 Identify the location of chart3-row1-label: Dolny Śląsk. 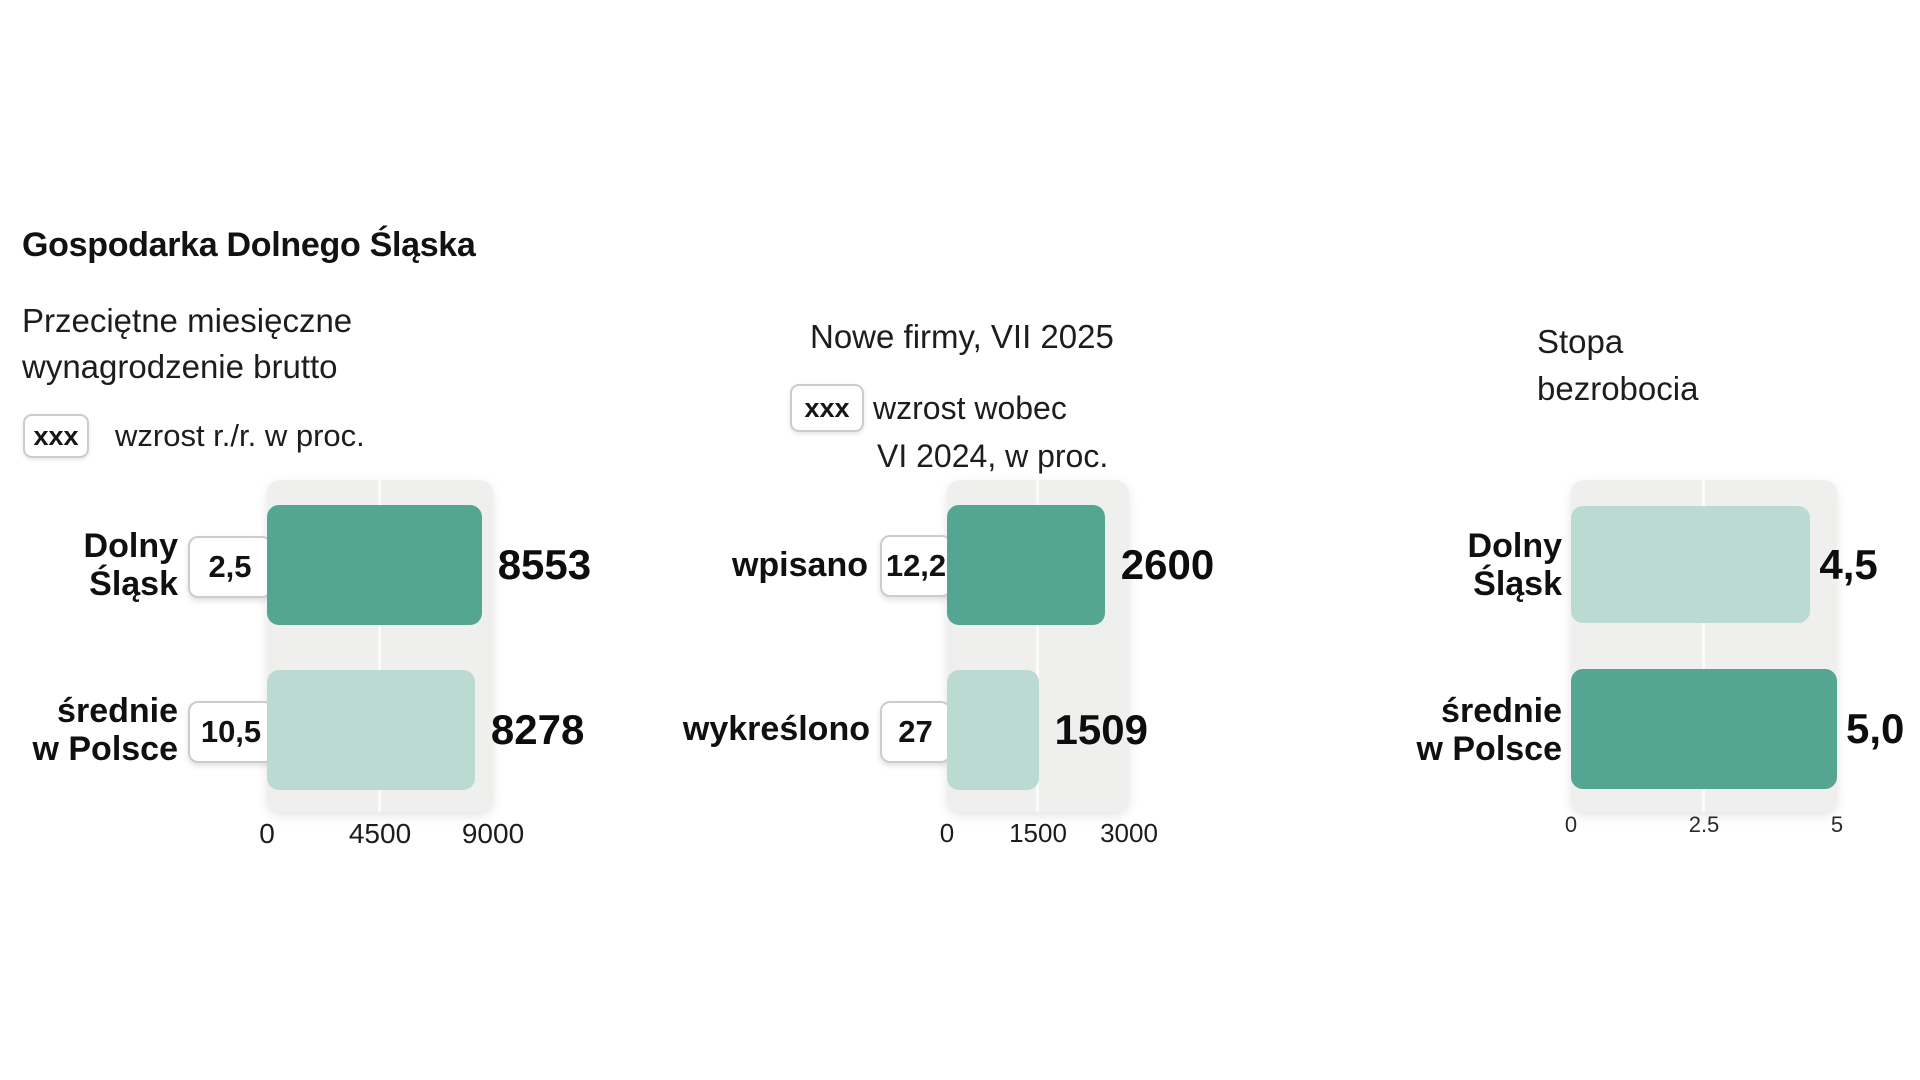
(1514, 565).